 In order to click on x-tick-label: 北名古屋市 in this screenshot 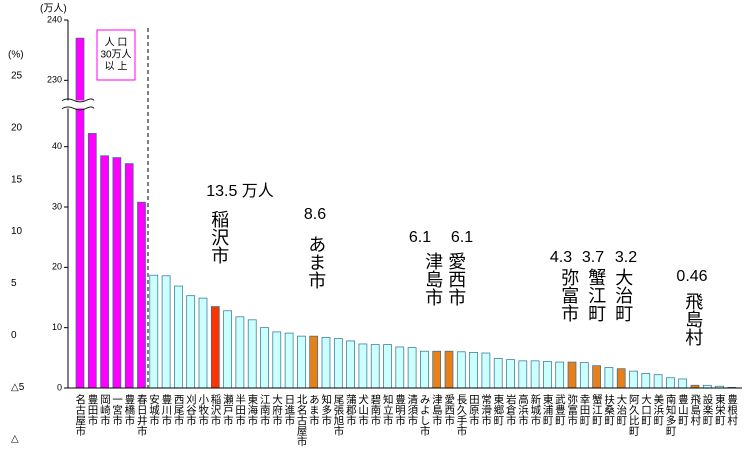, I will do `click(302, 420)`.